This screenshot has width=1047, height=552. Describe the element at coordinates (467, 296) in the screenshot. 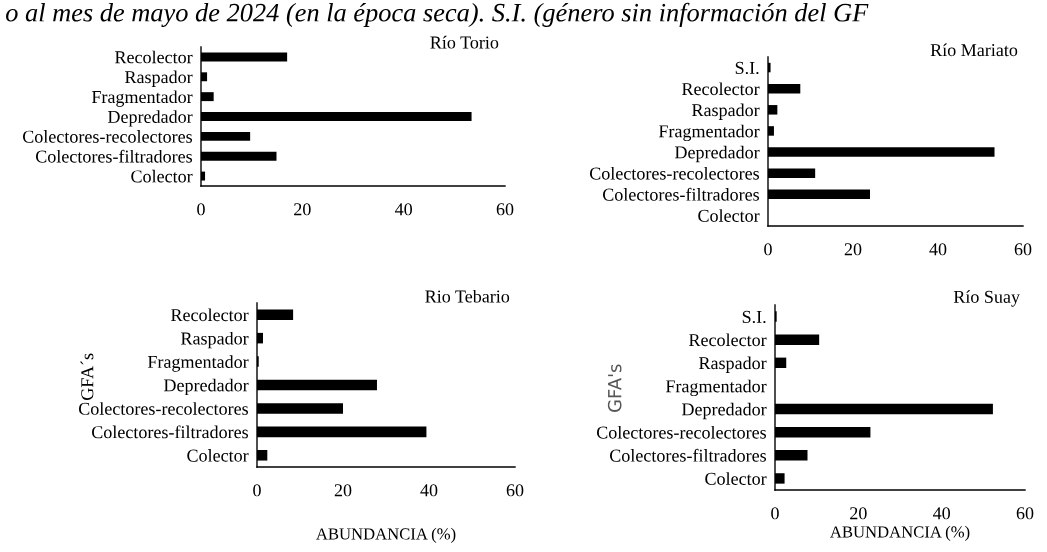

I see `chart-title: Rio Tebario` at that location.